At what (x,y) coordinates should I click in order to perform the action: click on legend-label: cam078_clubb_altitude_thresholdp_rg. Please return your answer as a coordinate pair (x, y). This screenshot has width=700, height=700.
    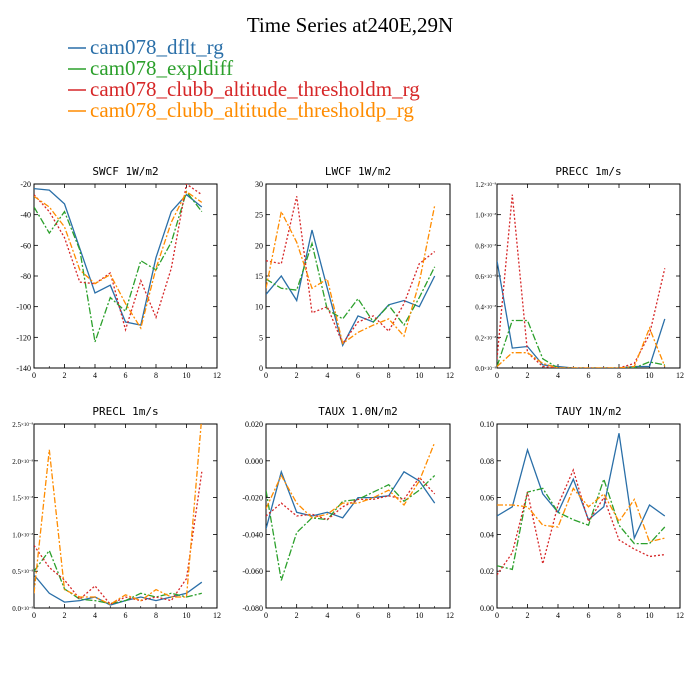
    Looking at the image, I should click on (252, 110).